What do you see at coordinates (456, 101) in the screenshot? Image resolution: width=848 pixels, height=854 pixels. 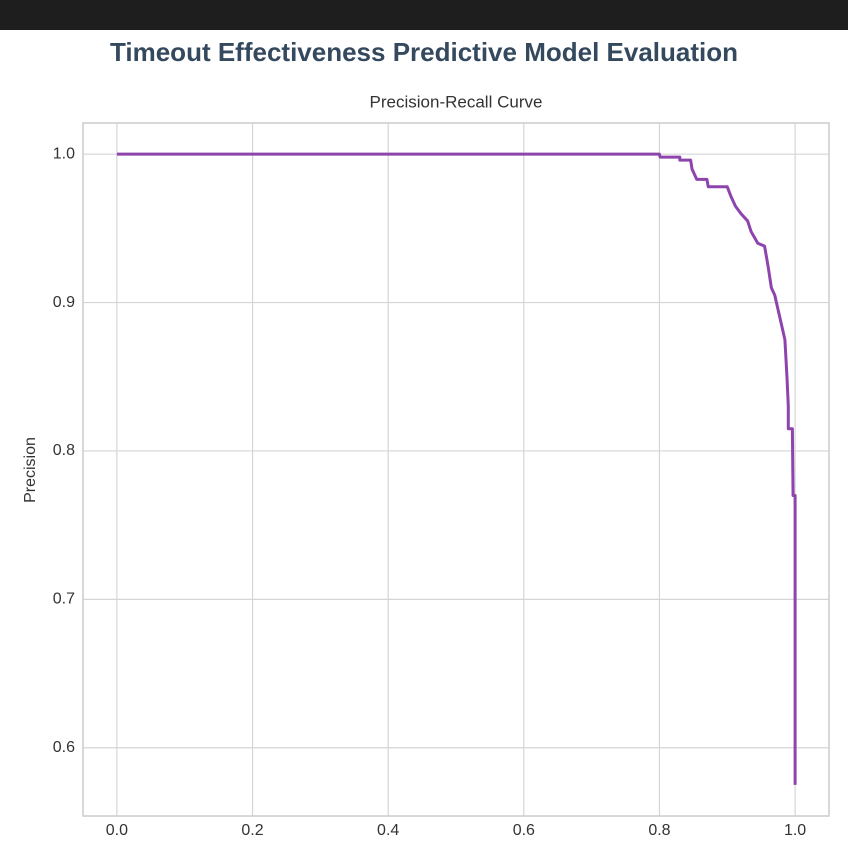 I see `chart-title: Precision-Recall Curve` at bounding box center [456, 101].